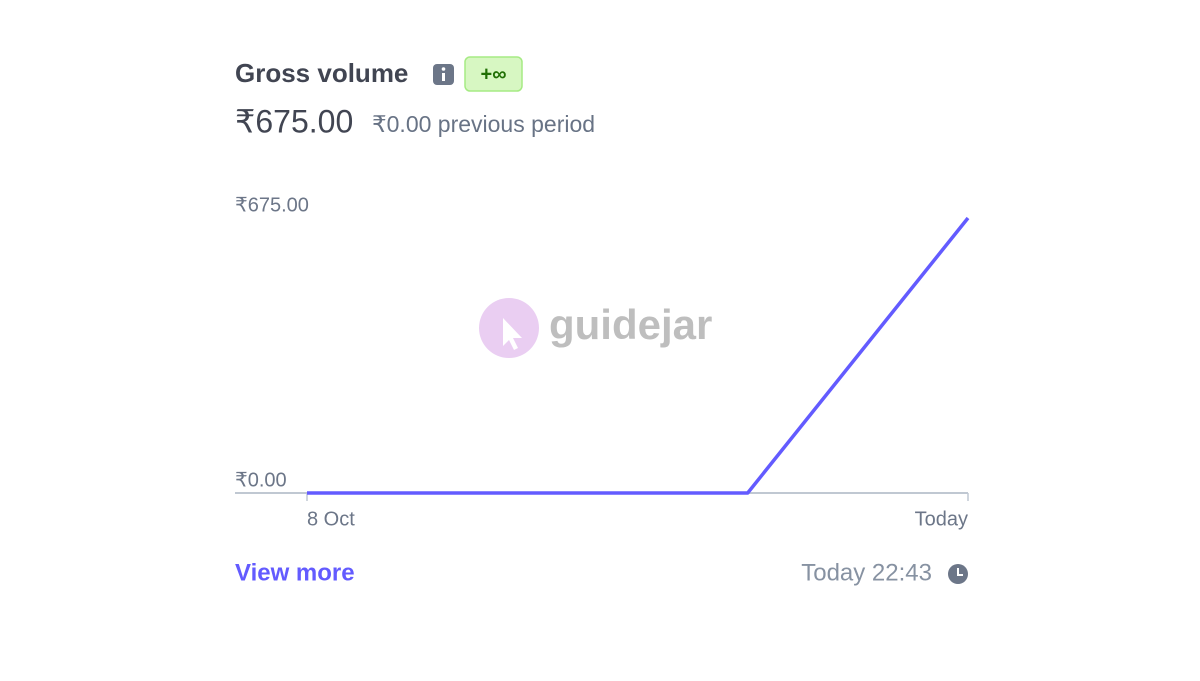  What do you see at coordinates (295, 572) in the screenshot?
I see `view-more-link: View more` at bounding box center [295, 572].